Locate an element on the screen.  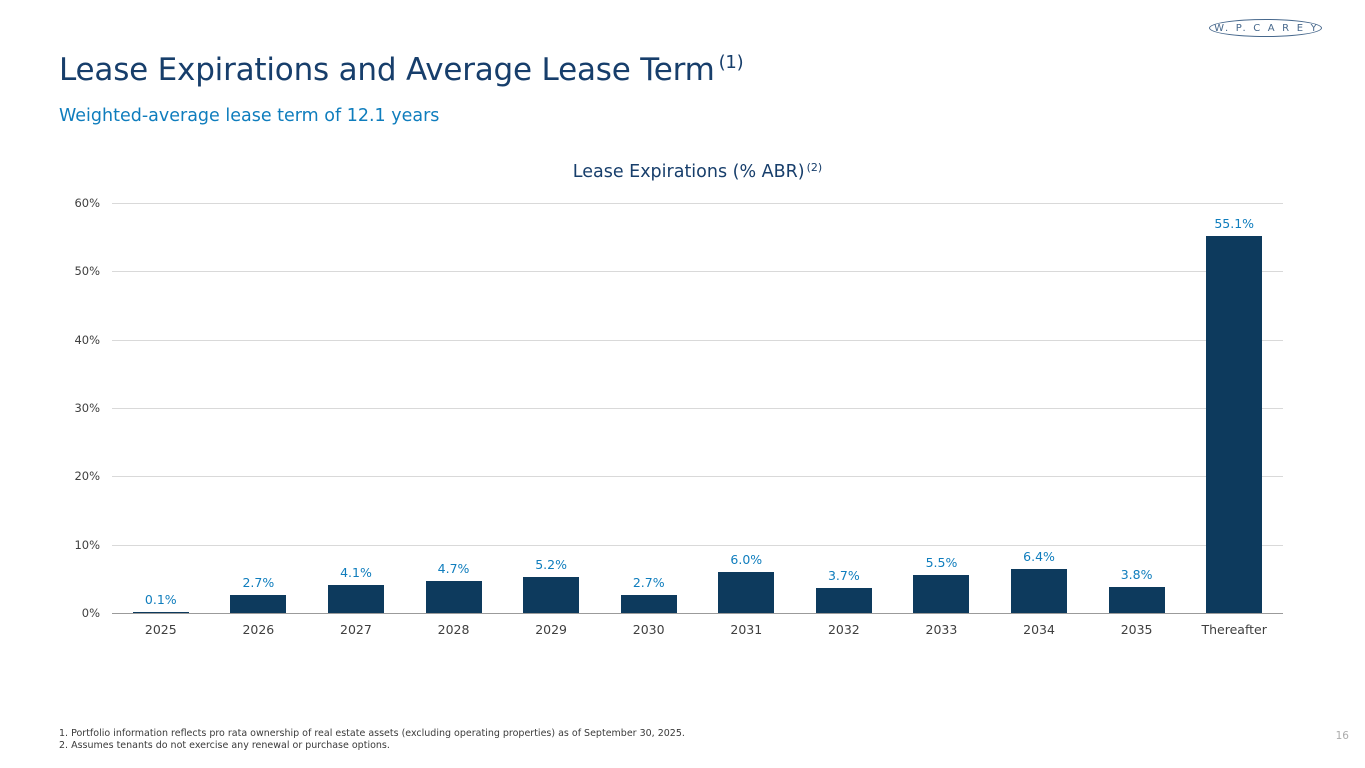
x-tick-label: 2034 is located at coordinates (1039, 629).